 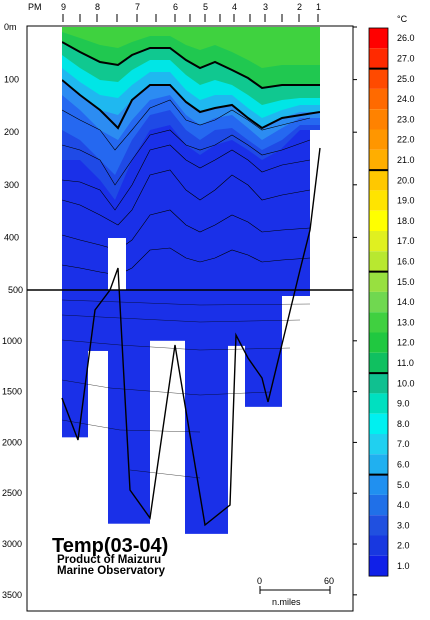 I want to click on legend-label: 21.0, so click(x=406, y=160).